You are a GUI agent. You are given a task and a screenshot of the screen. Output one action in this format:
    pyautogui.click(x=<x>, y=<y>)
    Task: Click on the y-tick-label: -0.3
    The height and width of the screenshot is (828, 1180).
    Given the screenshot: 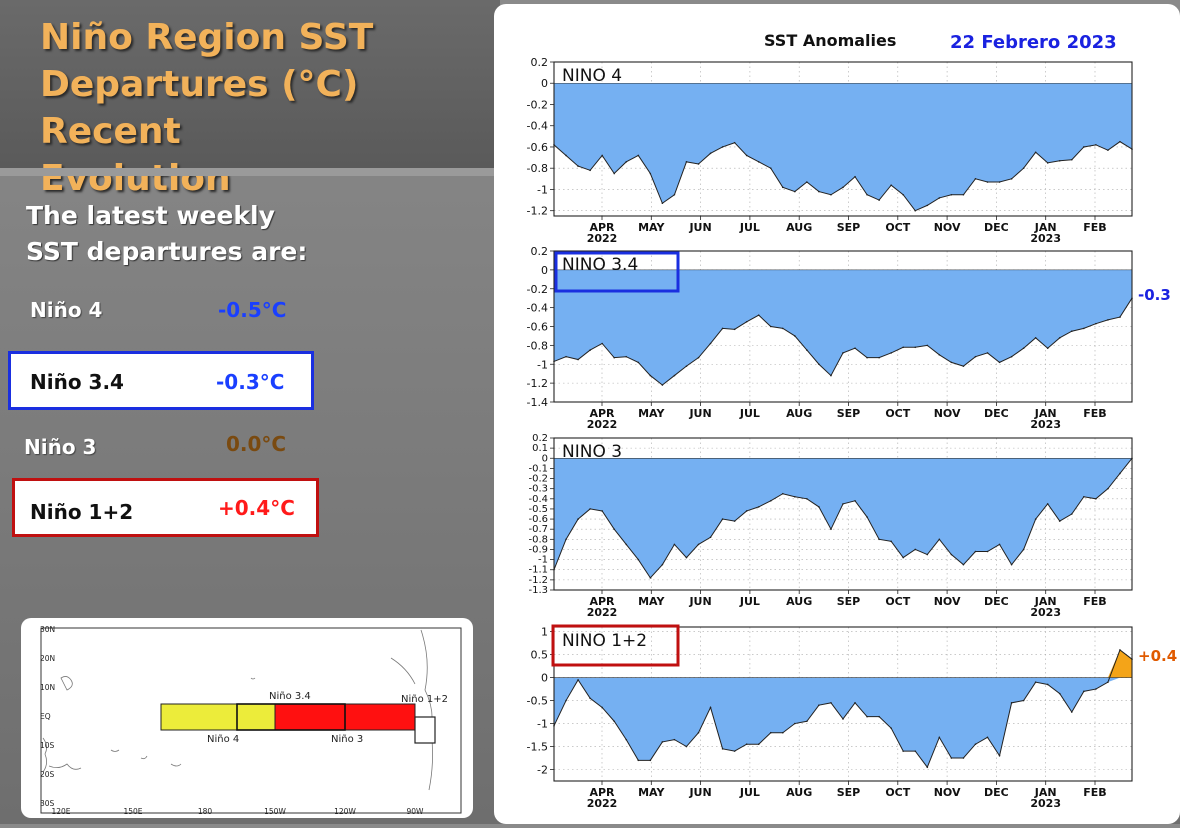 What is the action you would take?
    pyautogui.click(x=538, y=489)
    